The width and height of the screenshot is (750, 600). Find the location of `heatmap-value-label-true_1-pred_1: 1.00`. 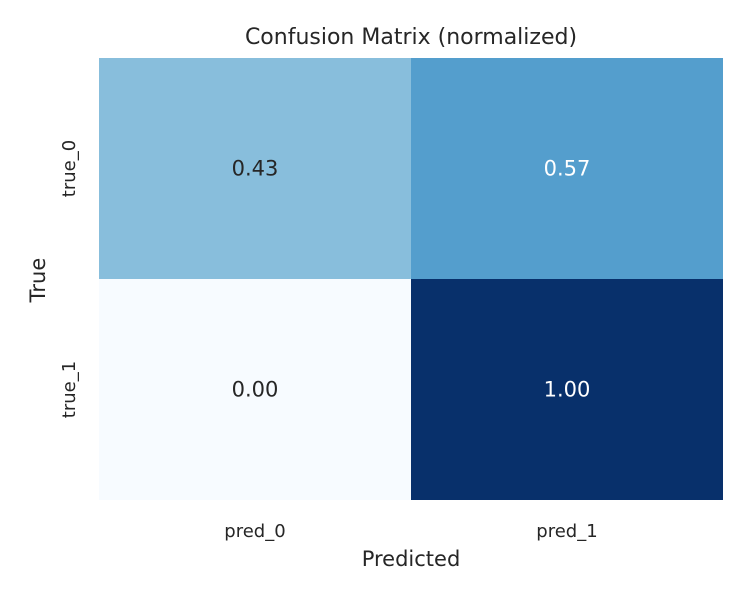

heatmap-value-label-true_1-pred_1: 1.00 is located at coordinates (567, 390).